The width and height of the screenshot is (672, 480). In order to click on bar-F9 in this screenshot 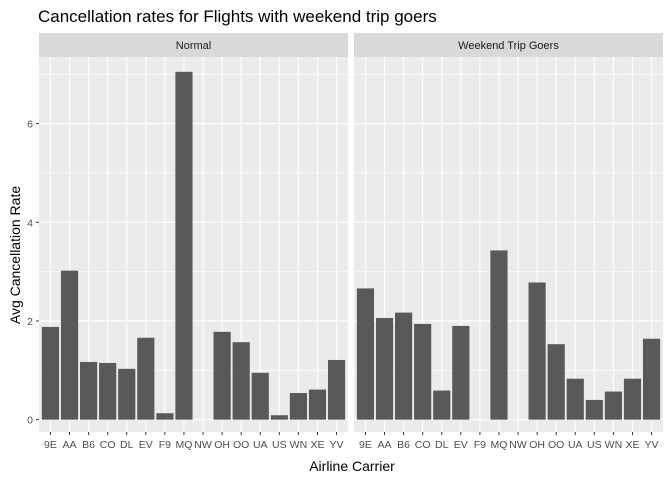, I will do `click(165, 416)`.